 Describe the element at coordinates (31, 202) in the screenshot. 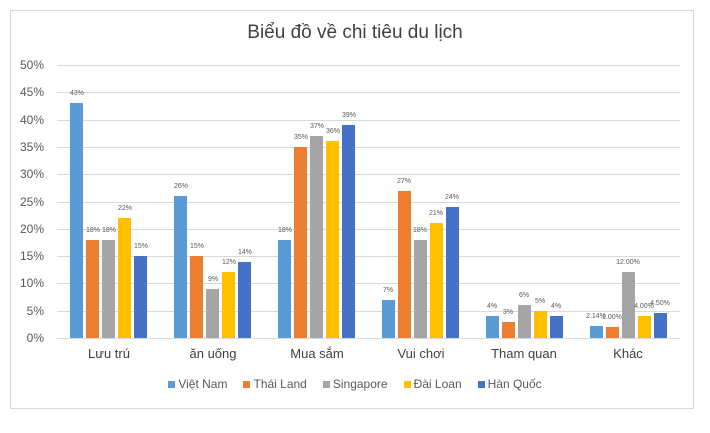

I see `y-tick-label: 25%` at that location.